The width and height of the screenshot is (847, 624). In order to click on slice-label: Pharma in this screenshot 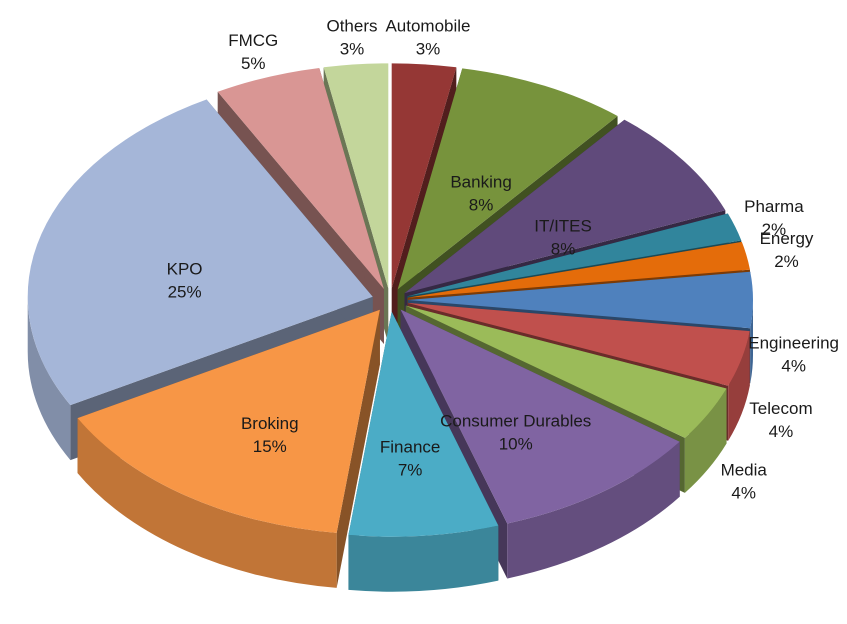, I will do `click(774, 206)`.